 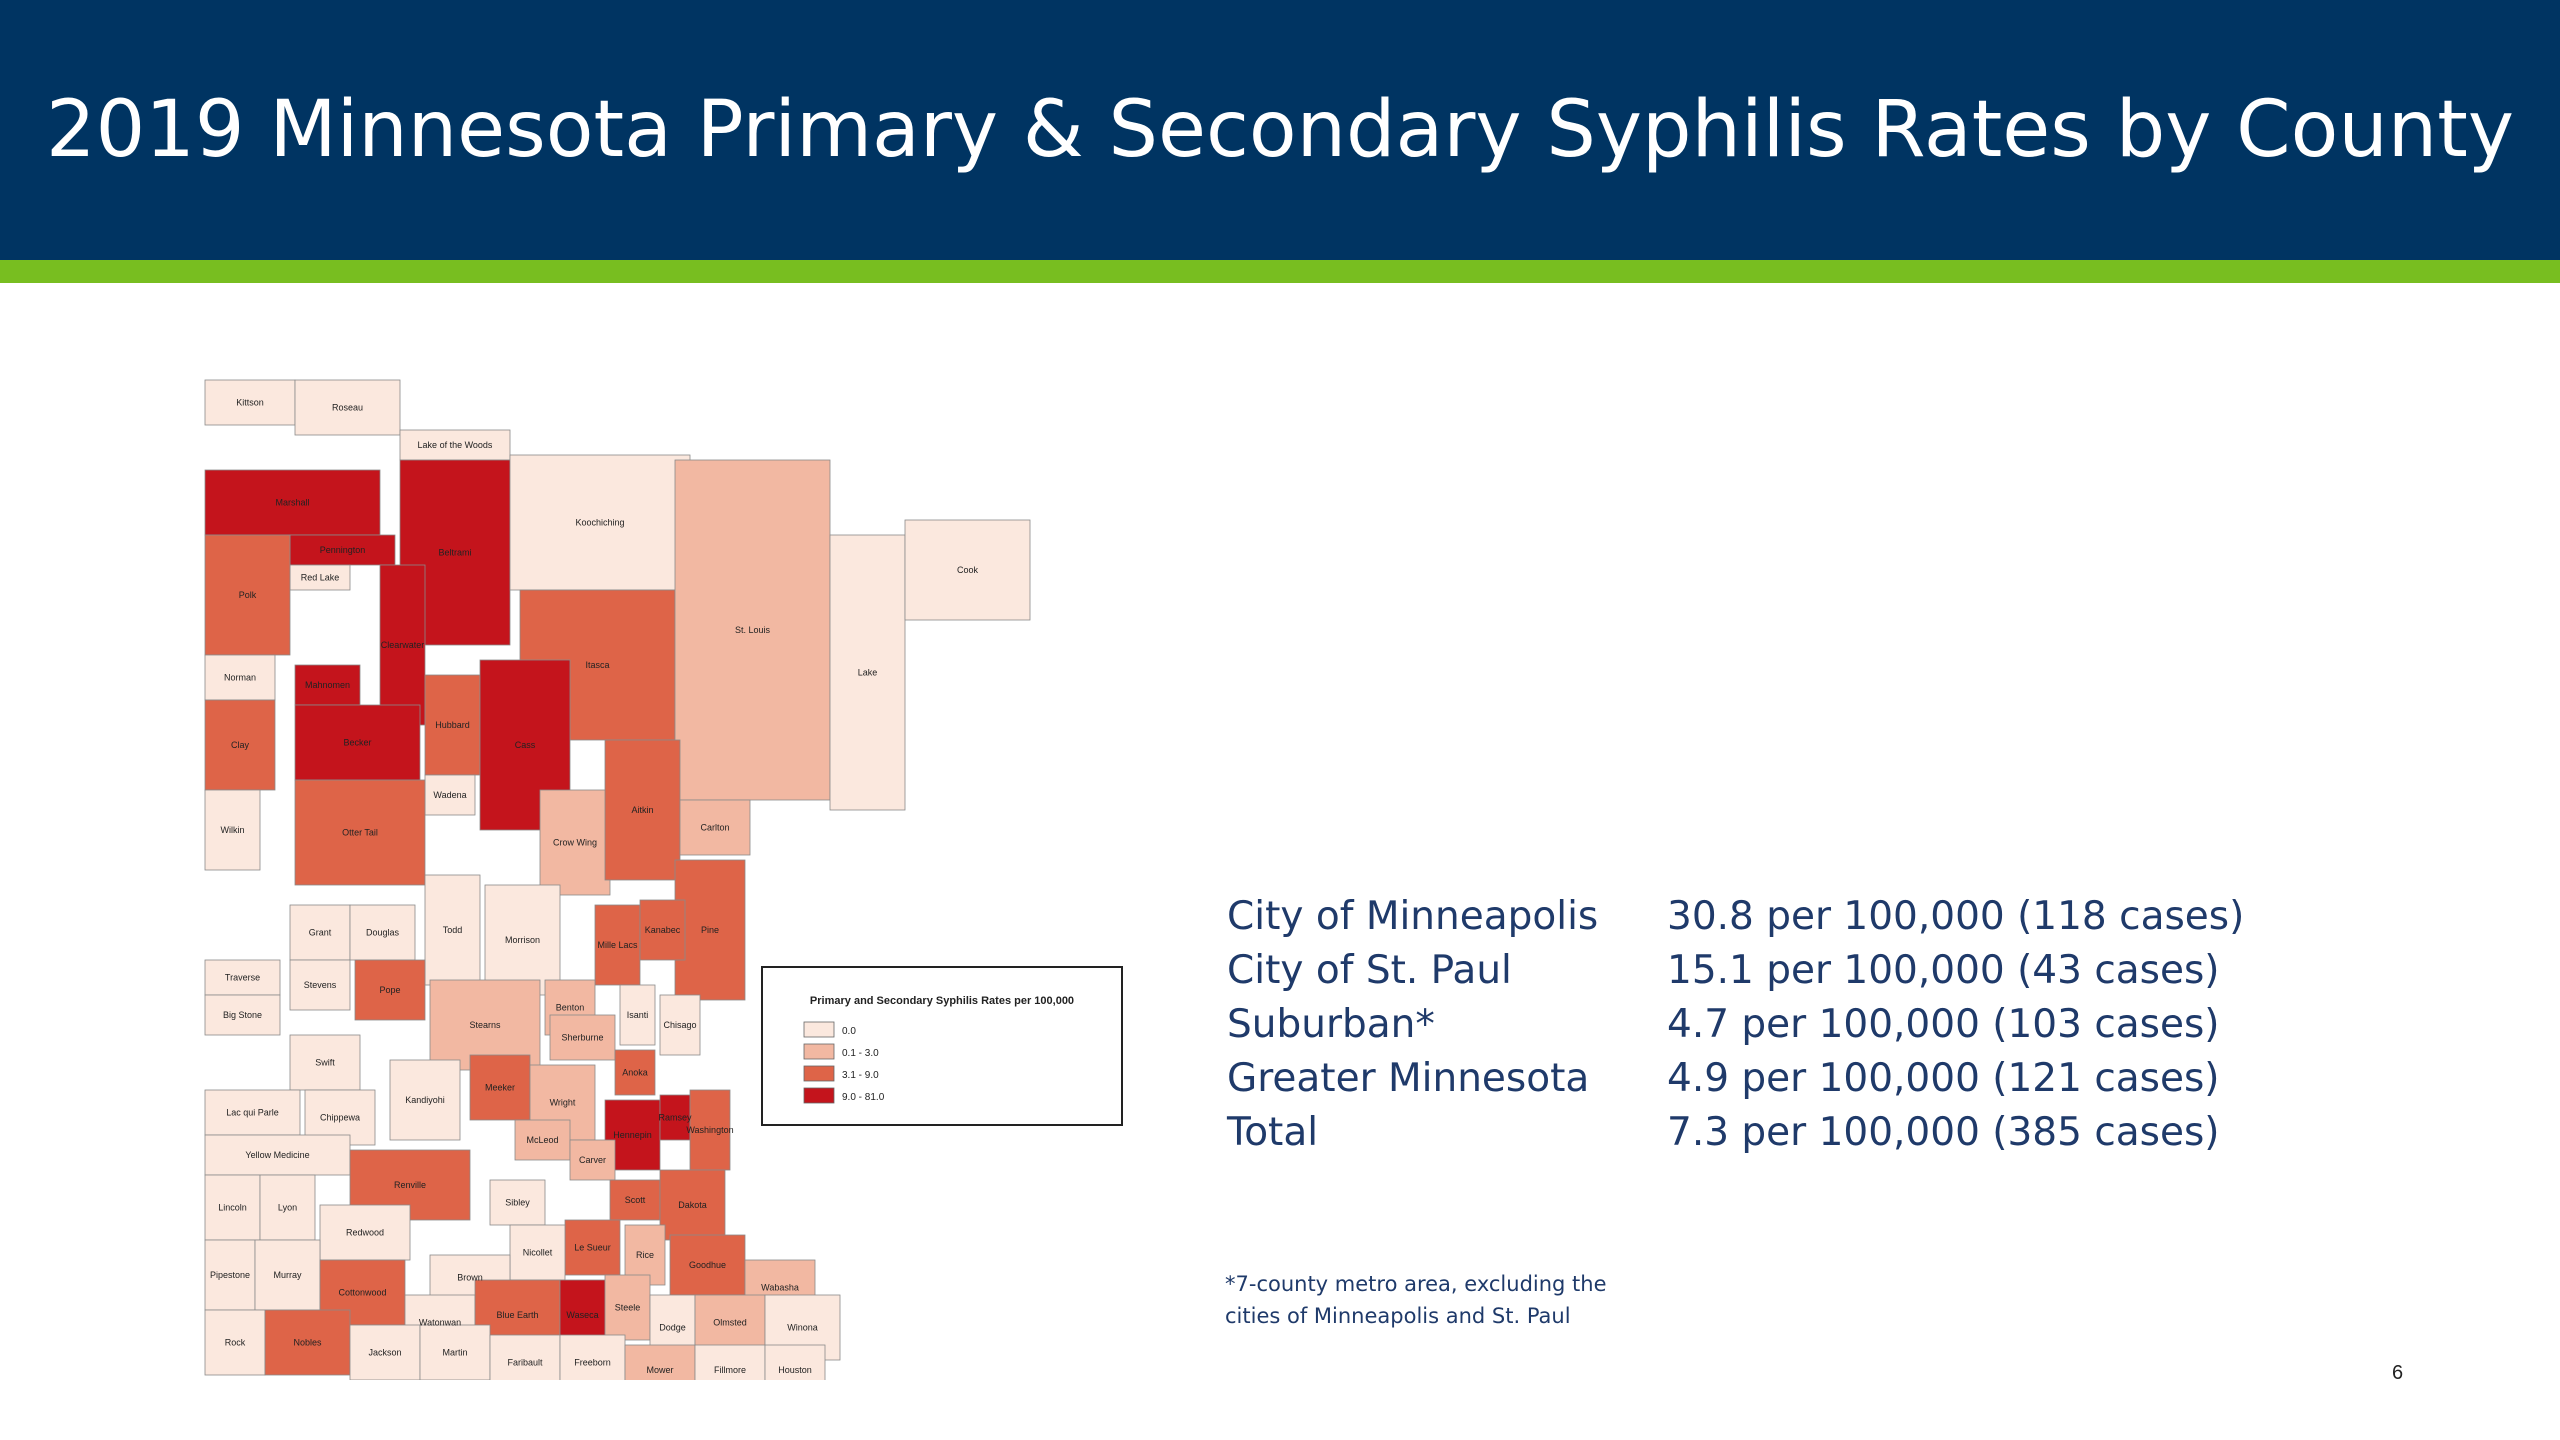 I want to click on county-sherburne, so click(x=582, y=1037).